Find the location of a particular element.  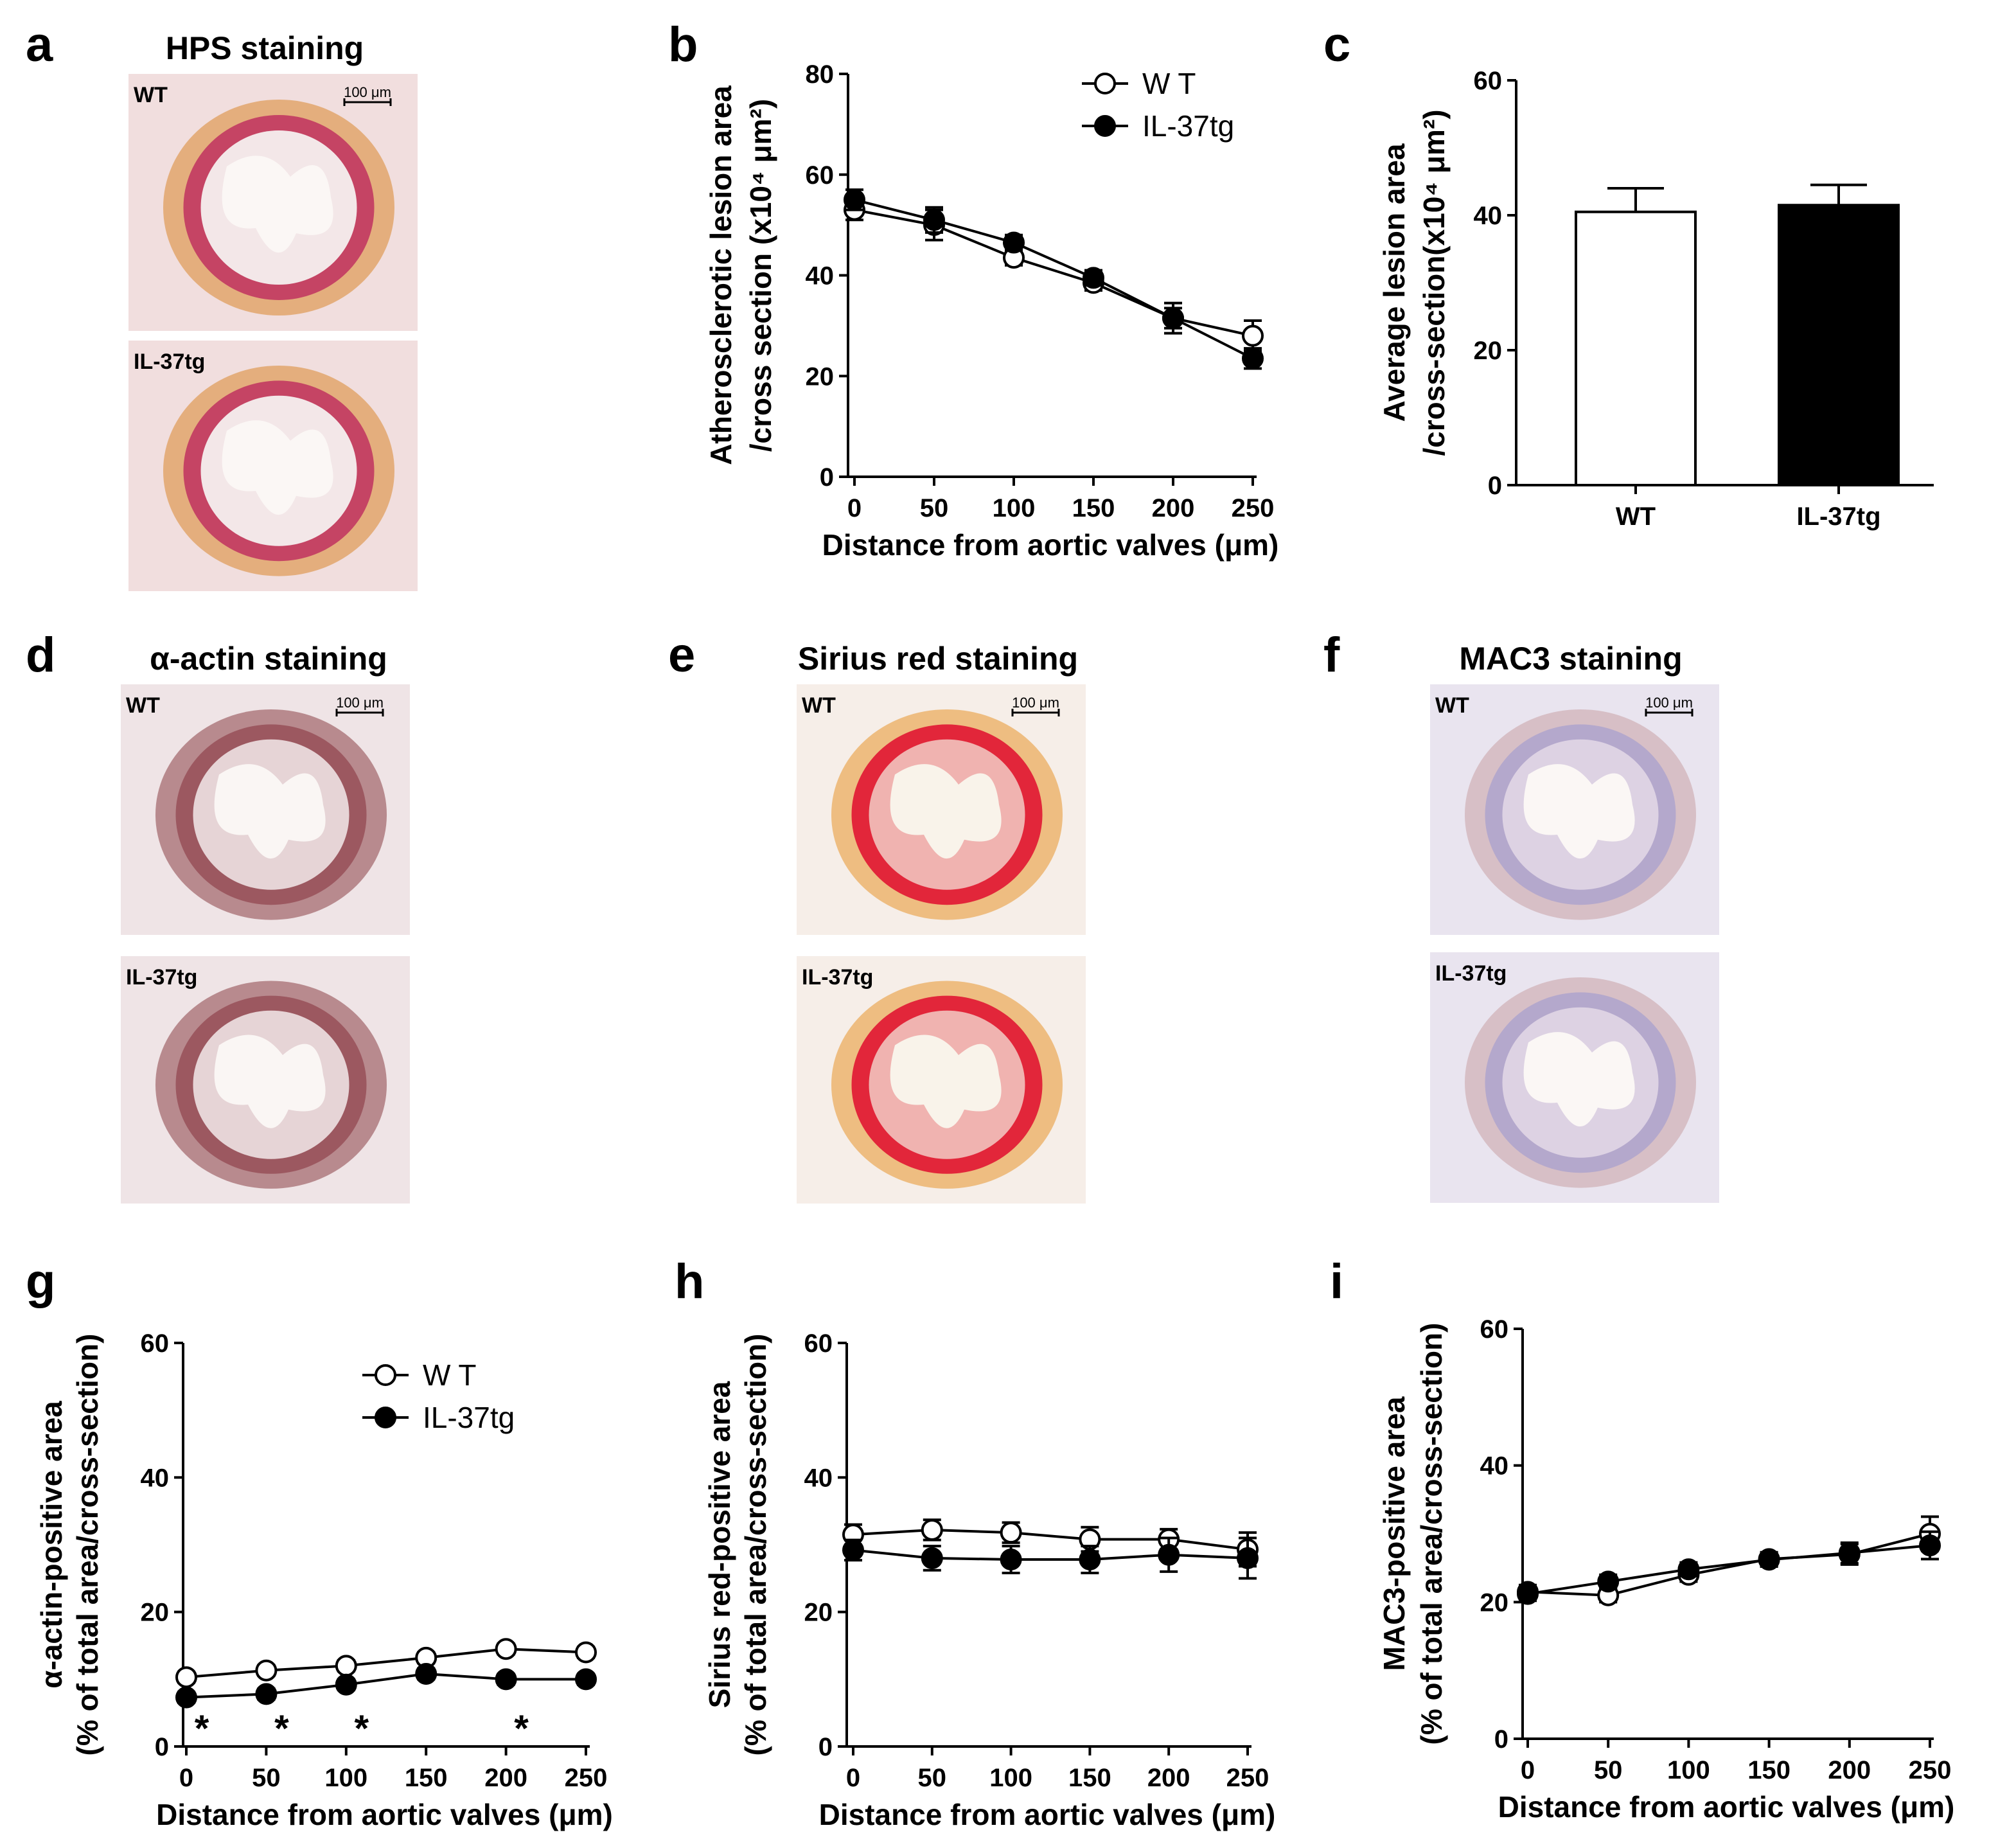

micrograph-f-il37tg: IL-37tg is located at coordinates (1574, 1077).